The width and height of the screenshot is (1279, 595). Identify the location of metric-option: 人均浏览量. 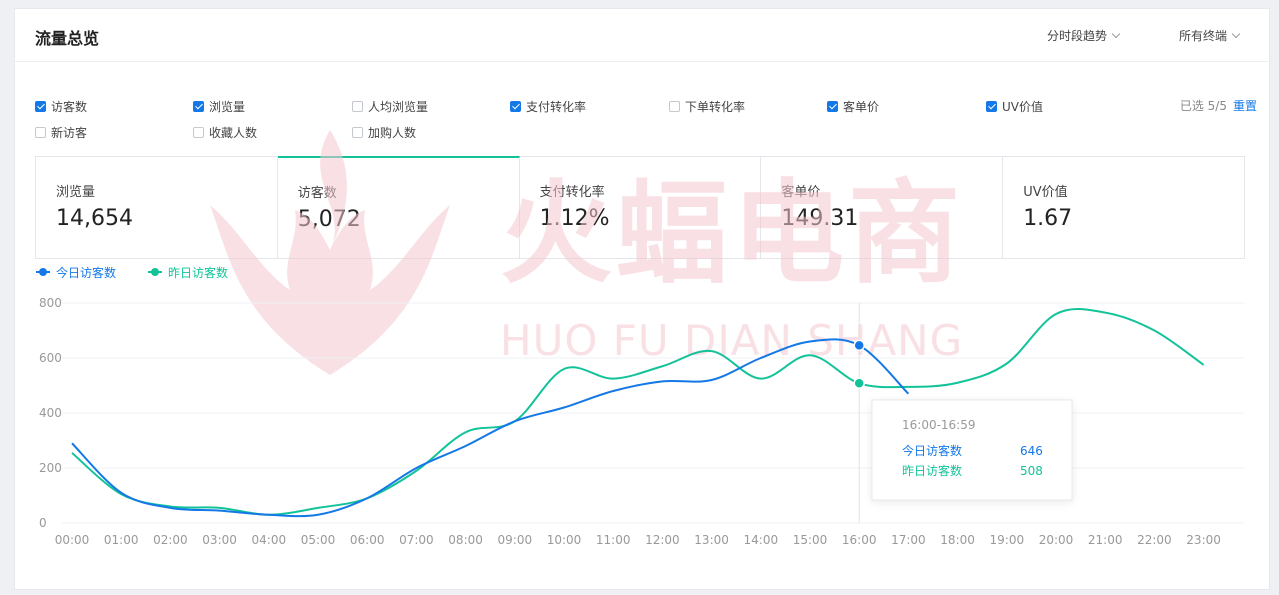
(390, 106).